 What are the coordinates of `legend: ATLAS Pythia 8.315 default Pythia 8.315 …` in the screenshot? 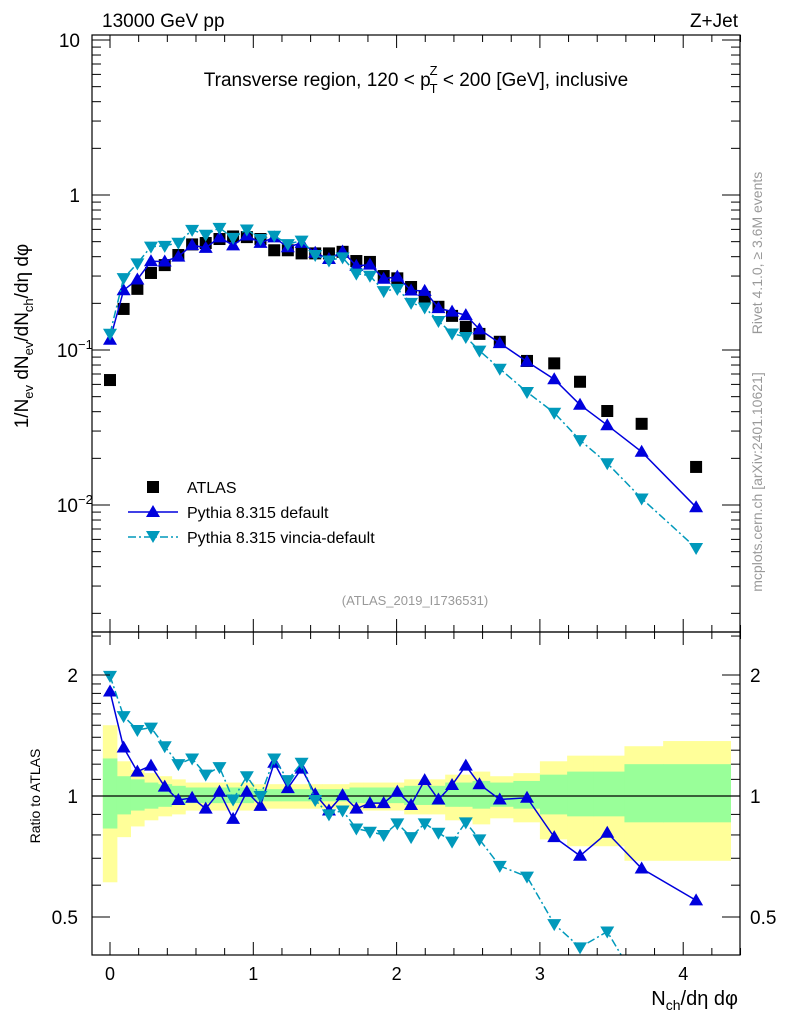 It's located at (251, 513).